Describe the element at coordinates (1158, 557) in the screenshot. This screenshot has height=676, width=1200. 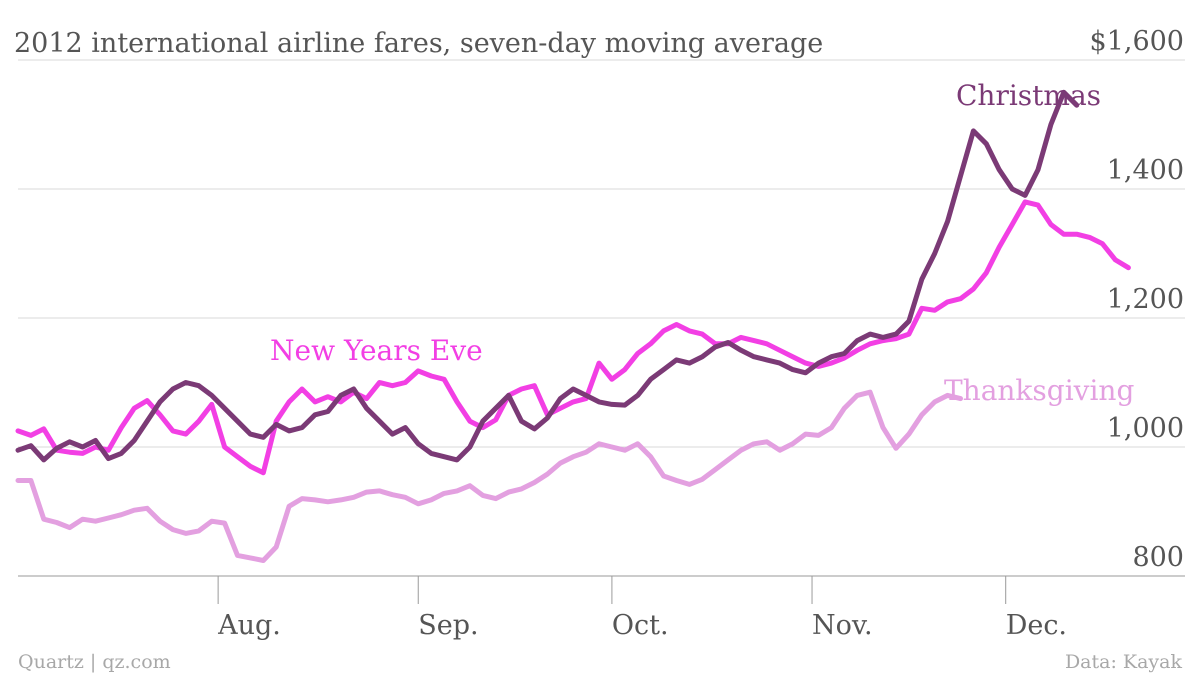
I see `y-tick-label: 800` at that location.